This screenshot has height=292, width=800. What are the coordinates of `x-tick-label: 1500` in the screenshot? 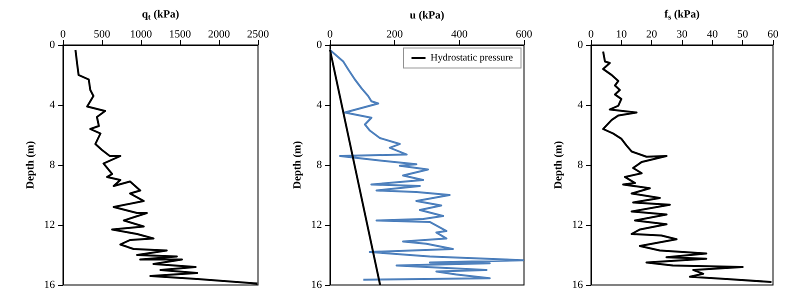 It's located at (180, 34).